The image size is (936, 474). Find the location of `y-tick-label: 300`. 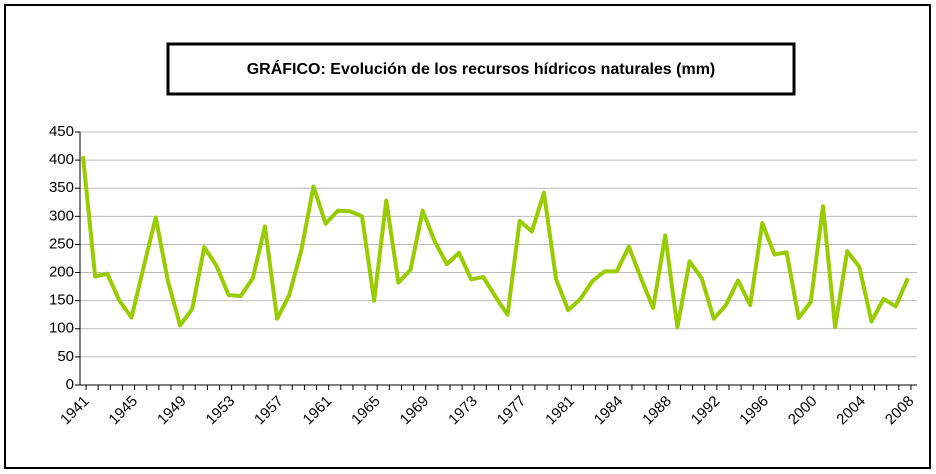

y-tick-label: 300 is located at coordinates (61, 215).